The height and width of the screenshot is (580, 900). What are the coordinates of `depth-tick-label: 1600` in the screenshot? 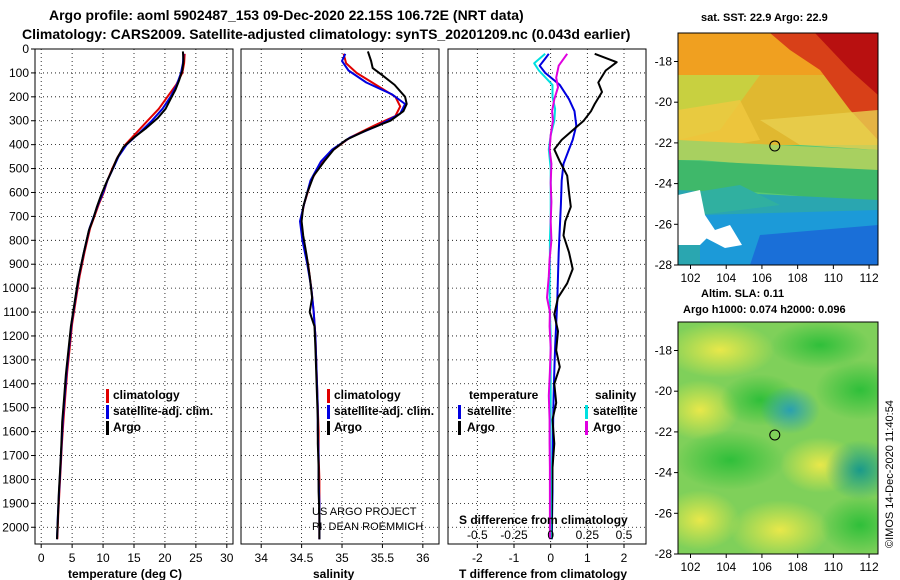 It's located at (15, 432).